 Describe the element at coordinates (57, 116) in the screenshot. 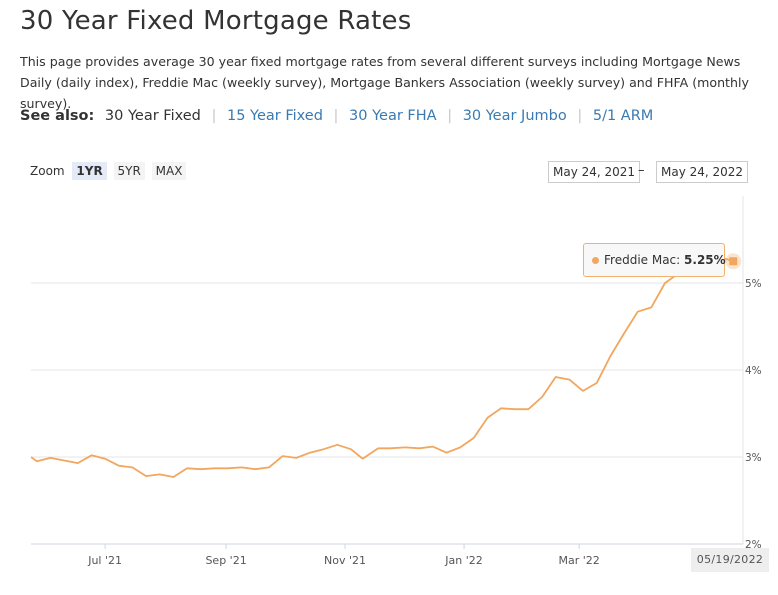

I see `see-also-label: See also:` at that location.